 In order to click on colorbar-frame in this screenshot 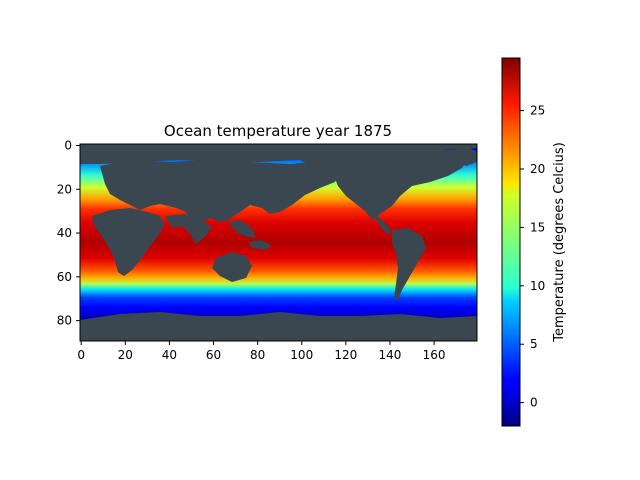, I will do `click(511, 242)`.